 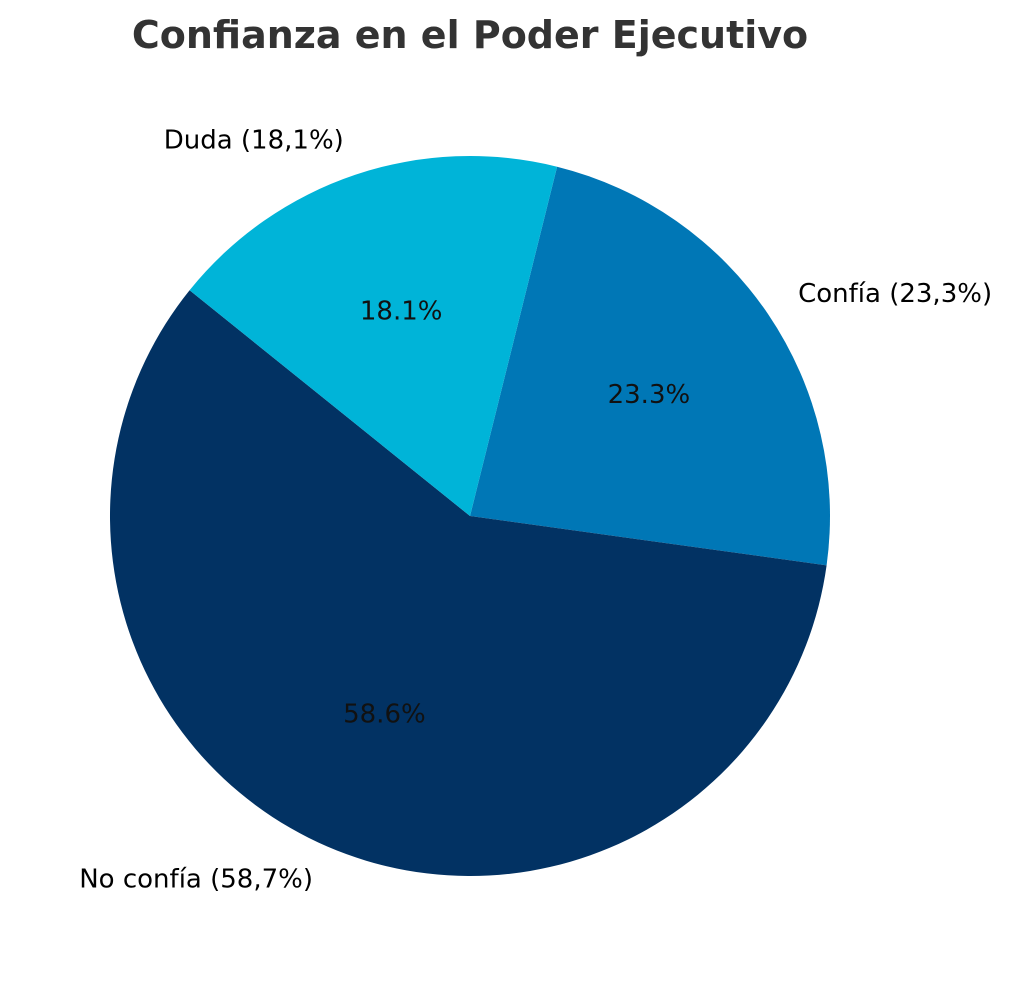 I want to click on pie-percent-labels: 23.3% 58.6% 18.1%, so click(x=516, y=512).